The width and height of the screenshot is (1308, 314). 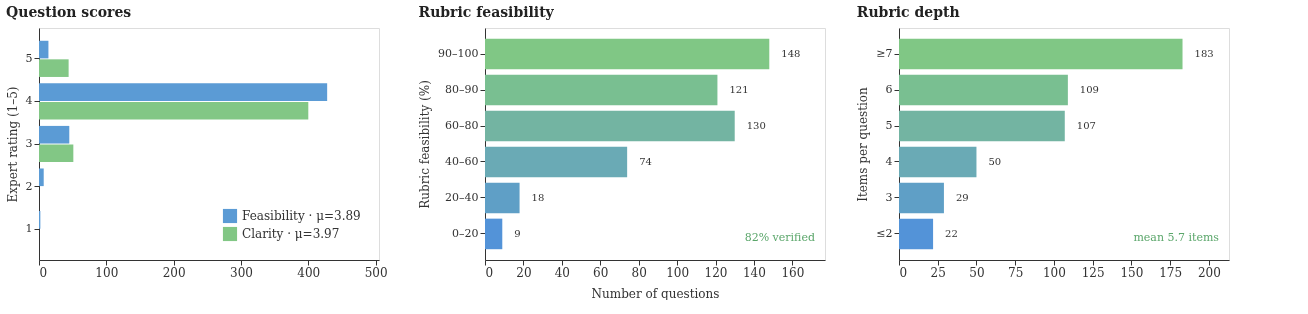 I want to click on y-tick-label: 20–40, so click(x=462, y=197).